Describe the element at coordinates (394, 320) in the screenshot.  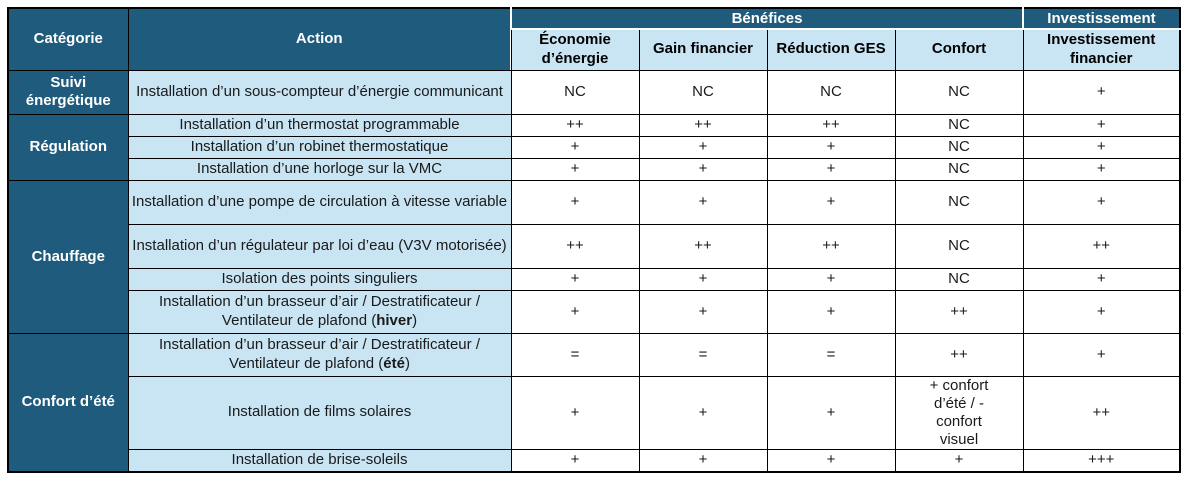
I see `action-text-bold: hiver` at that location.